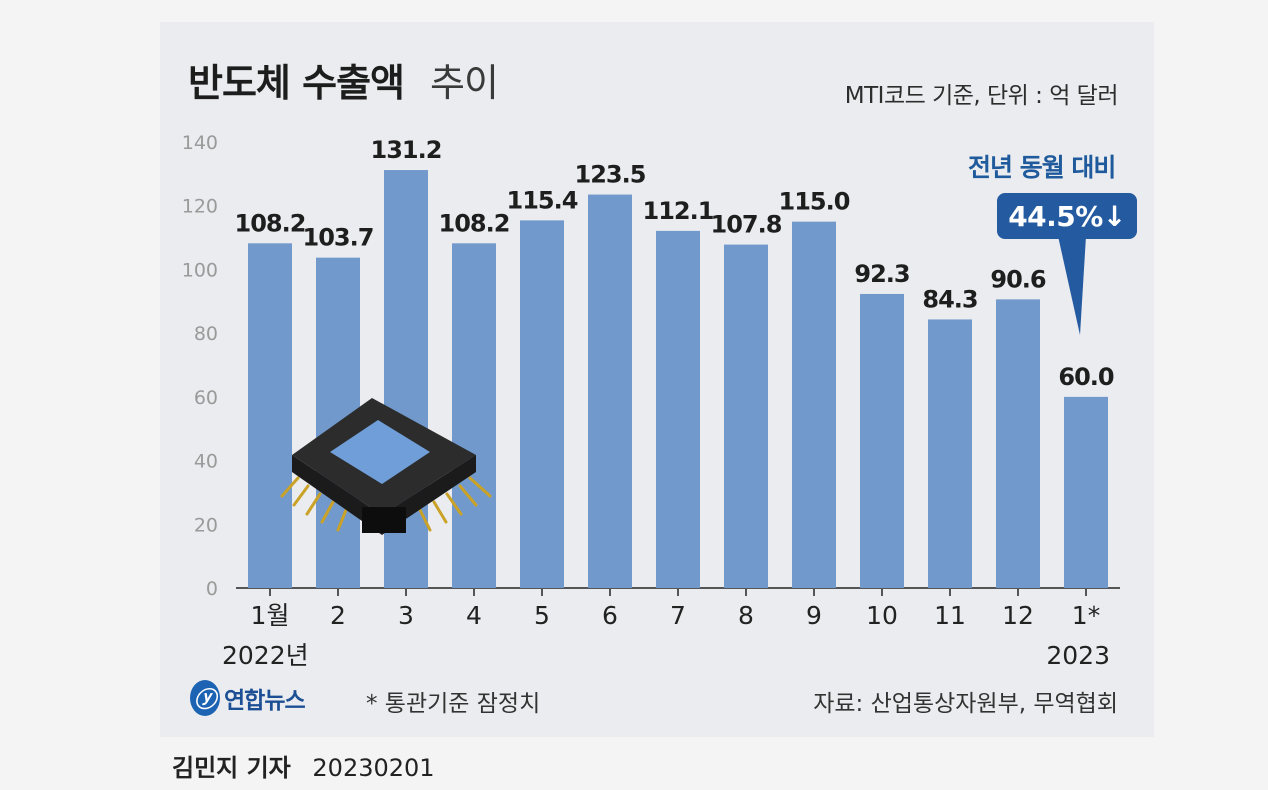 Image resolution: width=1268 pixels, height=790 pixels. Describe the element at coordinates (265, 655) in the screenshot. I see `year-label: 2022년` at that location.